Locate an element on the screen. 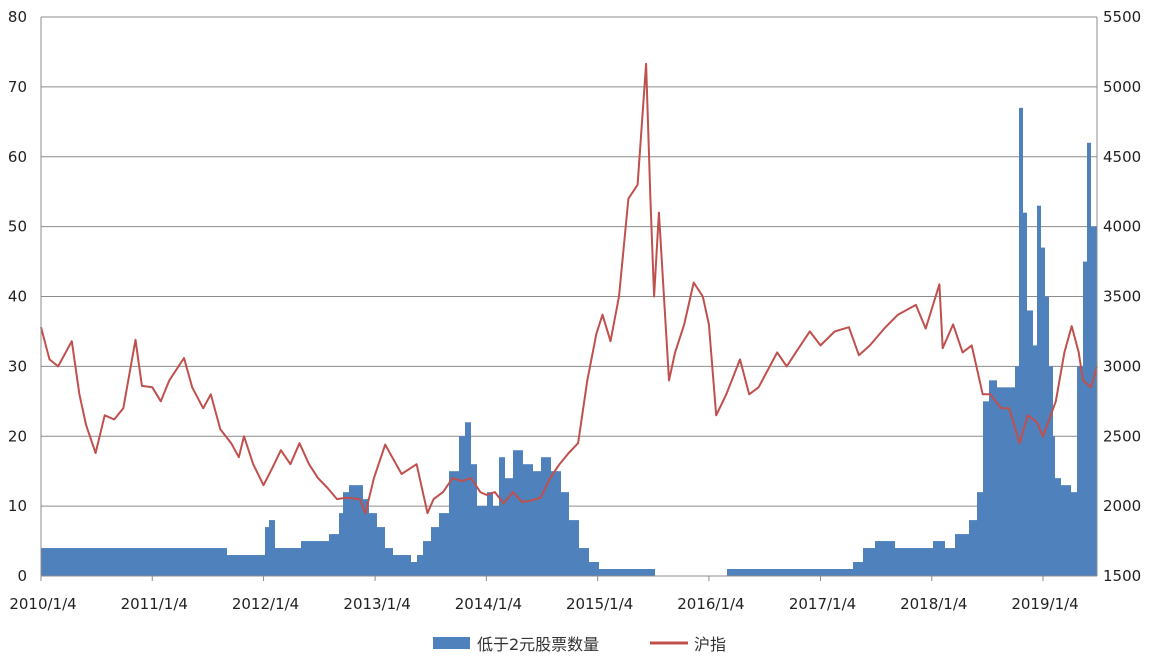 The image size is (1169, 668). y-right-tick-label: 5500 is located at coordinates (1122, 17).